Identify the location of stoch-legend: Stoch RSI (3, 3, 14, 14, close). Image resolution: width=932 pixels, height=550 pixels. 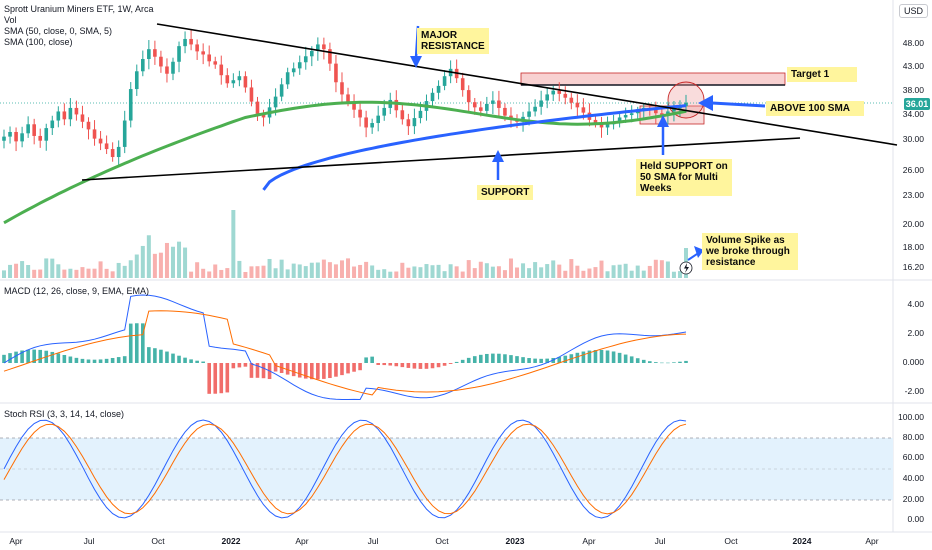
(64, 414).